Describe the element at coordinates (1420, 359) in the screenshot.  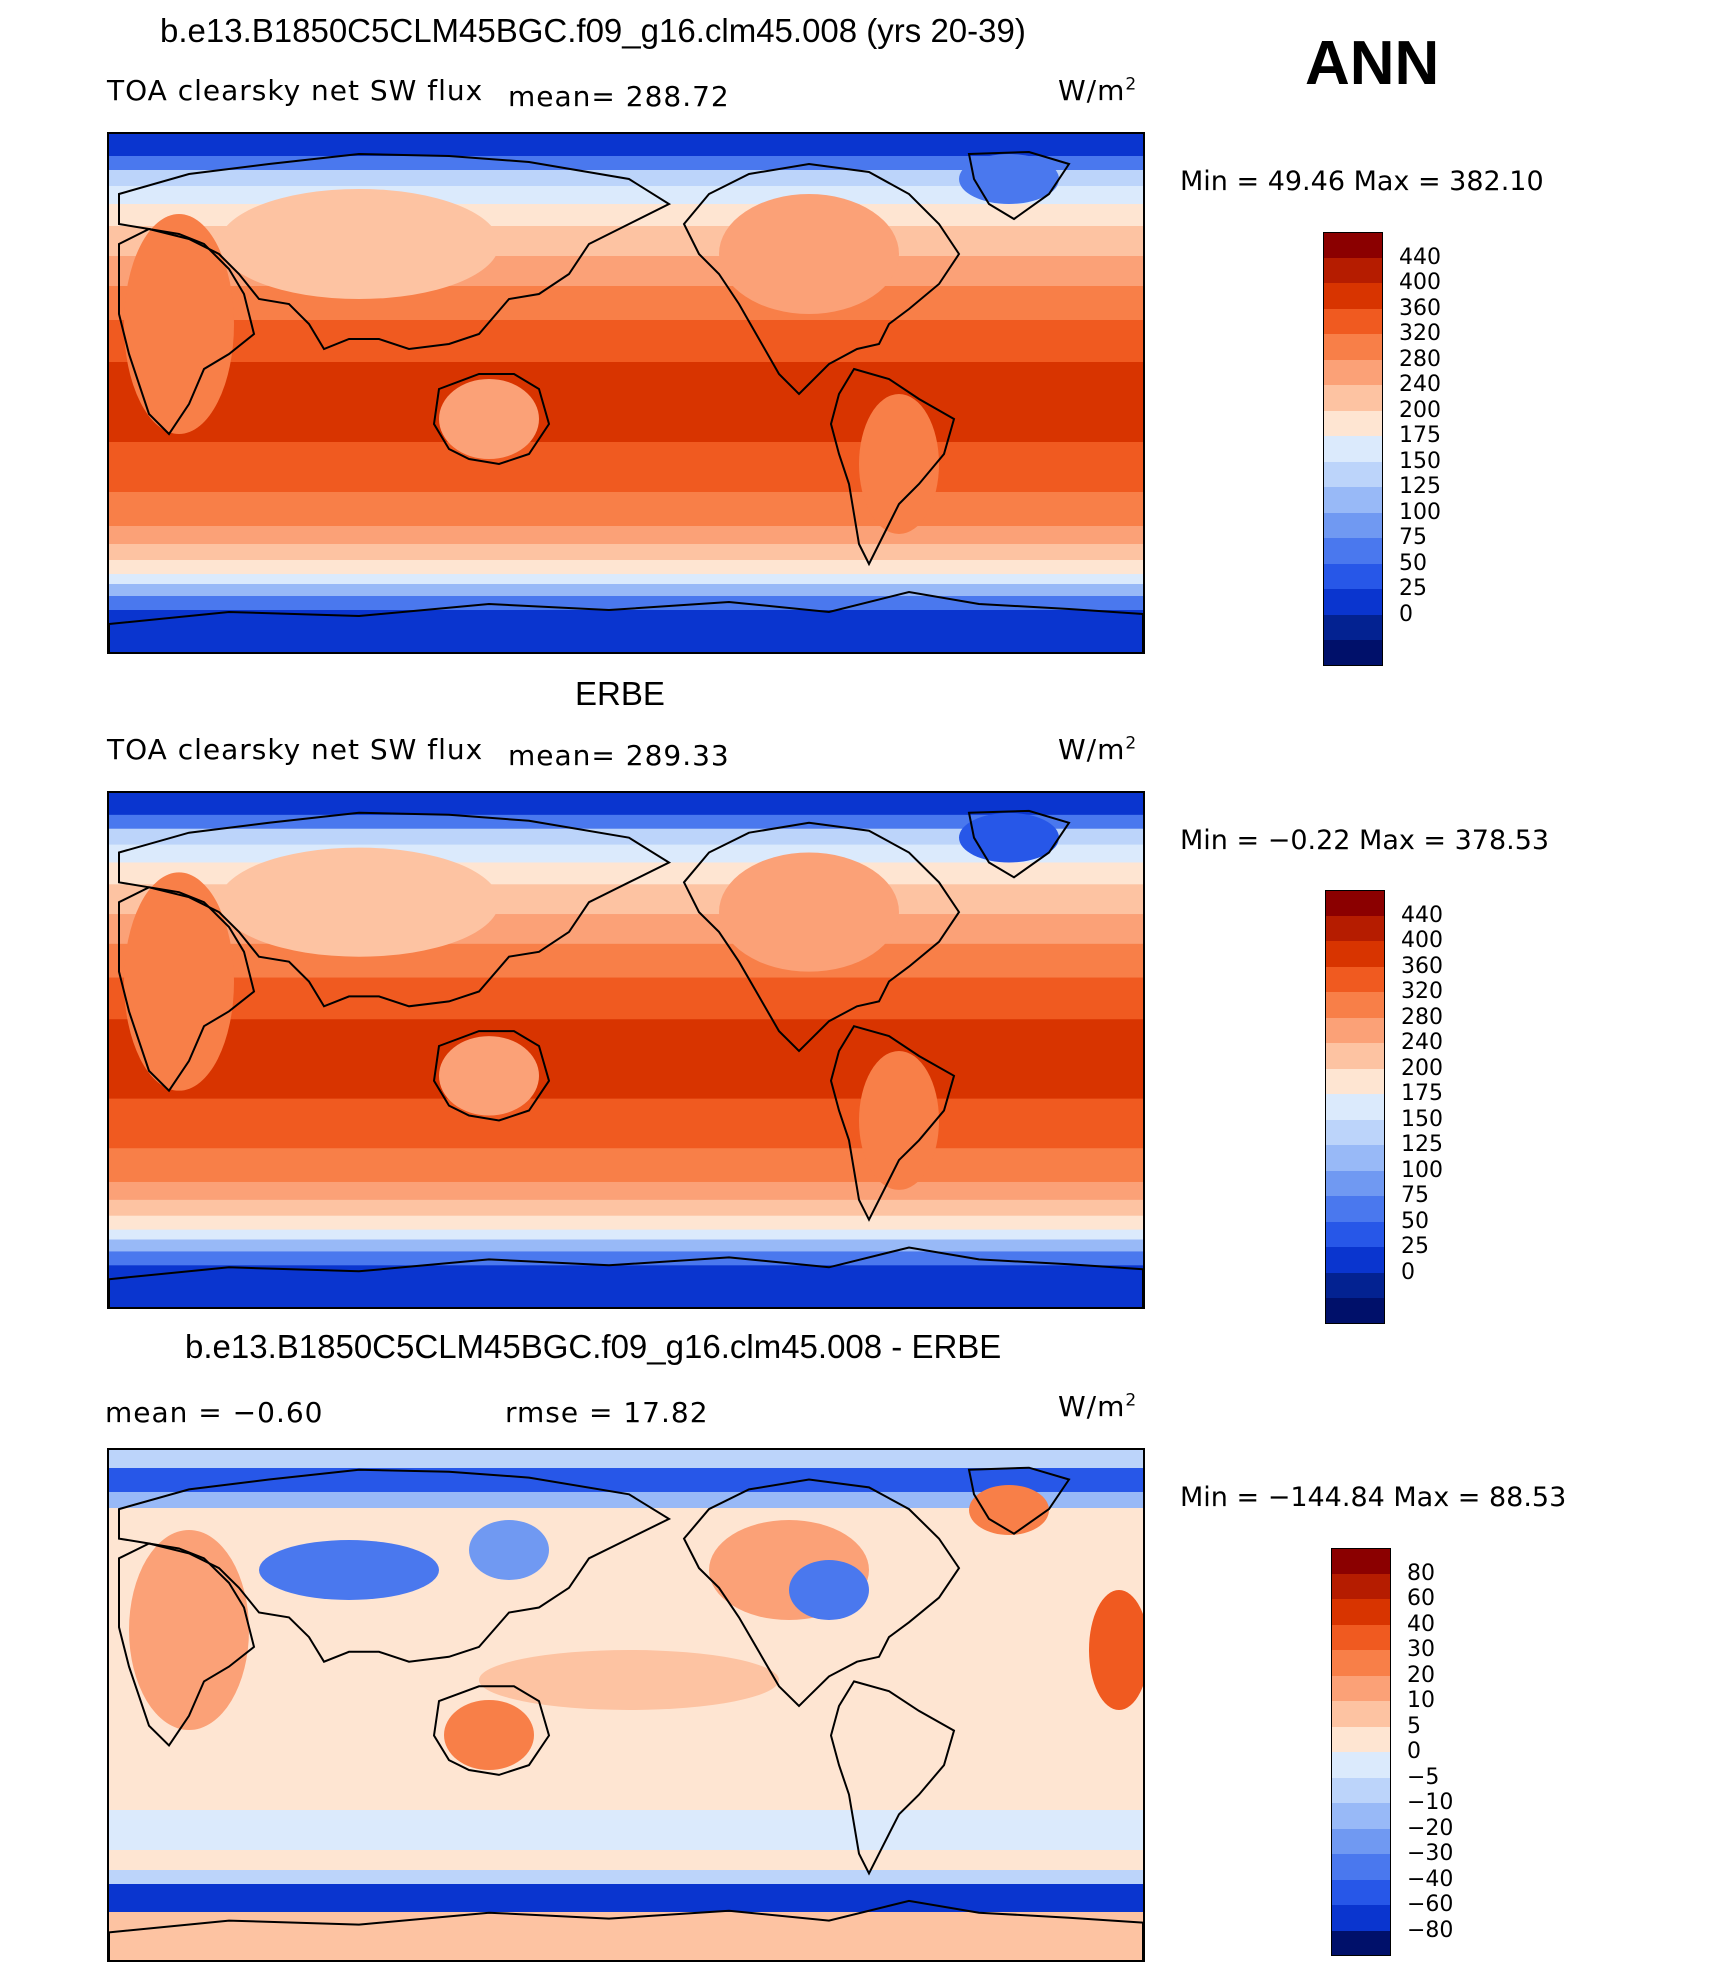
I see `colorbar-tick-label: 280` at that location.